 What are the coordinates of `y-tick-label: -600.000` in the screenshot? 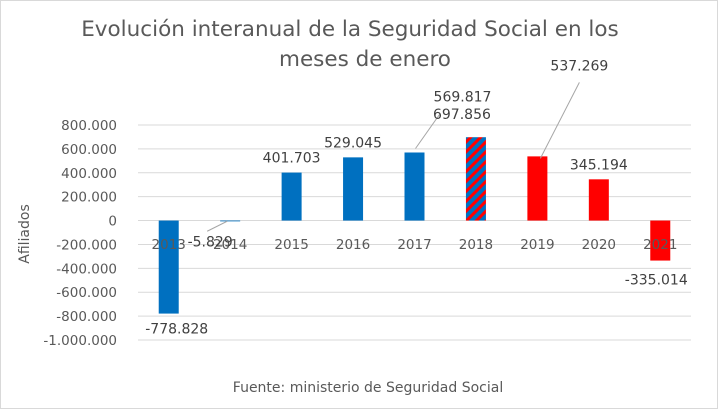 It's located at (86, 293).